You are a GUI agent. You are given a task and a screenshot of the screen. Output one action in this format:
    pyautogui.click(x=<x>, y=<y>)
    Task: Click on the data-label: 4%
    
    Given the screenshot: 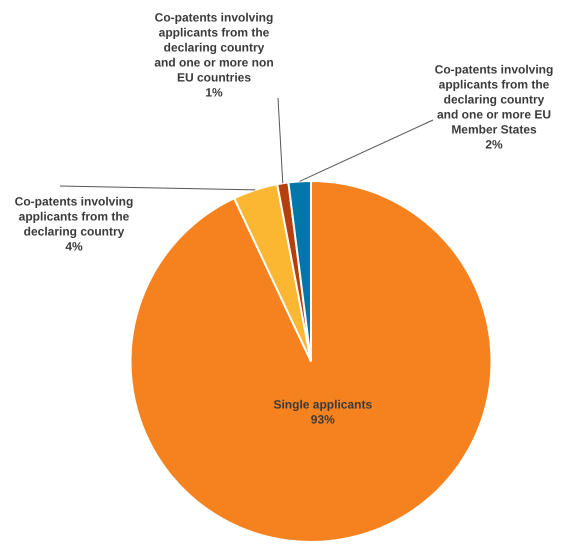 What is the action you would take?
    pyautogui.click(x=74, y=246)
    